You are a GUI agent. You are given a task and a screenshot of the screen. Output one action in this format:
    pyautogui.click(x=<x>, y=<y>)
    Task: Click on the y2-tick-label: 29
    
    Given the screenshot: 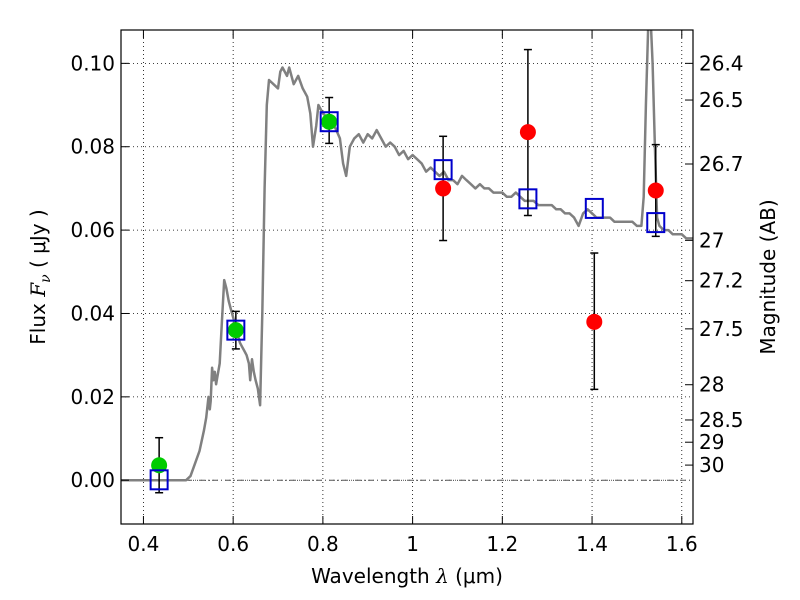 What is the action you would take?
    pyautogui.click(x=711, y=442)
    